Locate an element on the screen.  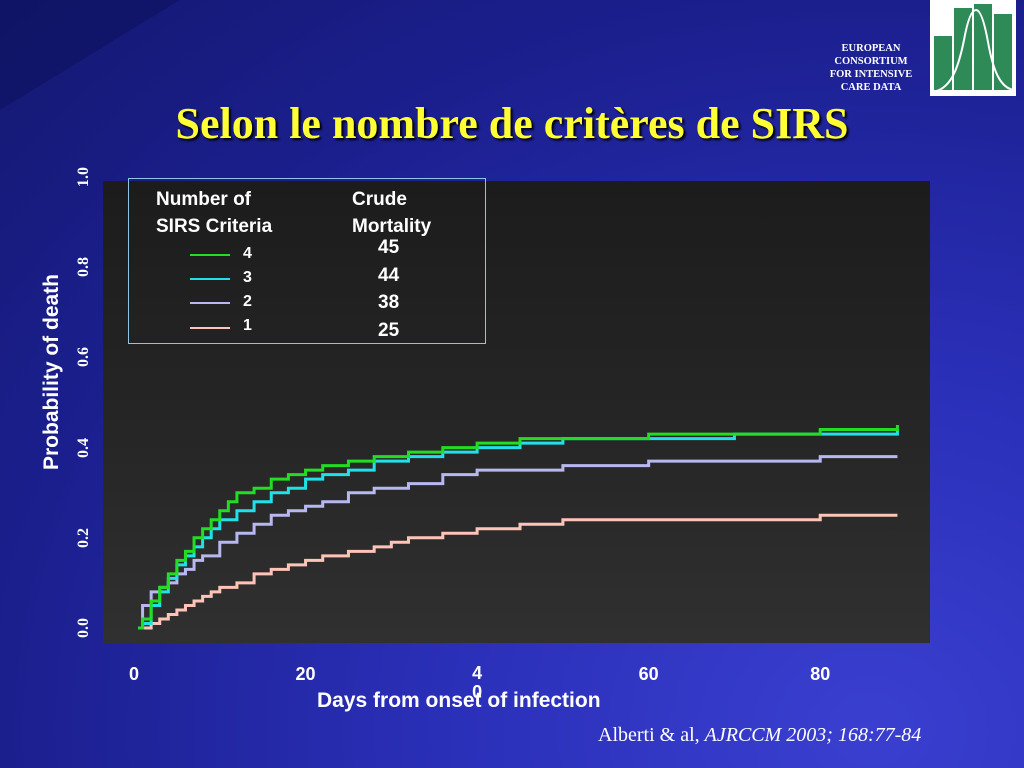
logo-line: FOR INTENSIVE is located at coordinates (871, 74).